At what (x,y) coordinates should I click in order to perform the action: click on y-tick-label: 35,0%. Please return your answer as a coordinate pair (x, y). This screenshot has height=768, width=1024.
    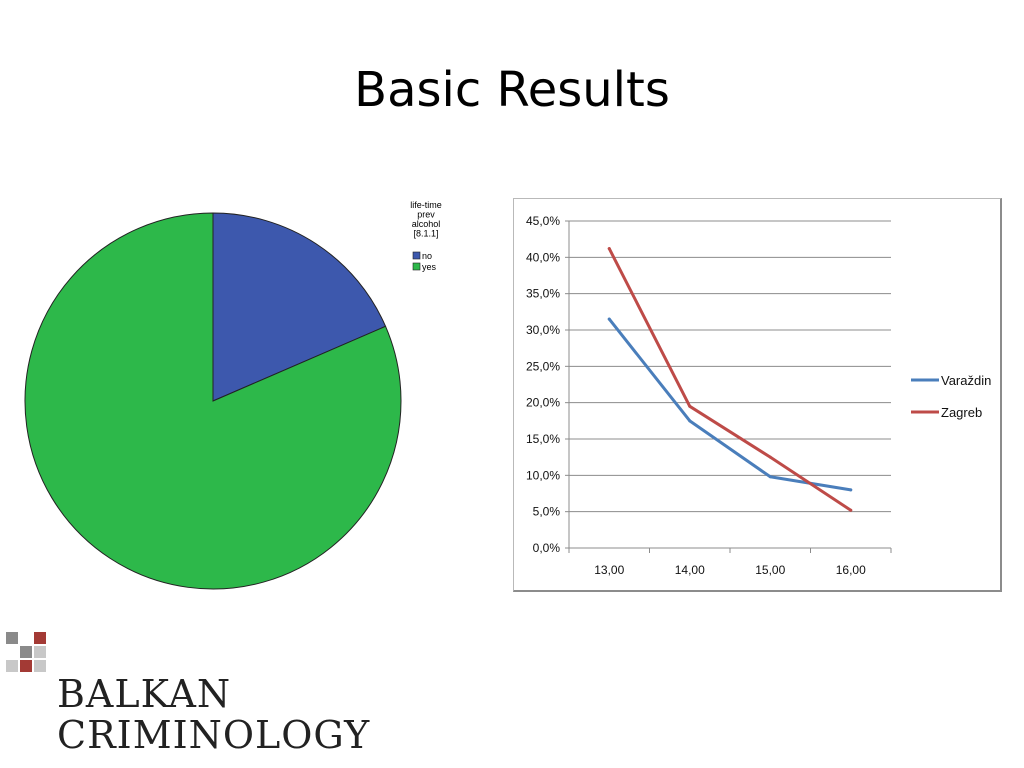
    Looking at the image, I should click on (543, 294).